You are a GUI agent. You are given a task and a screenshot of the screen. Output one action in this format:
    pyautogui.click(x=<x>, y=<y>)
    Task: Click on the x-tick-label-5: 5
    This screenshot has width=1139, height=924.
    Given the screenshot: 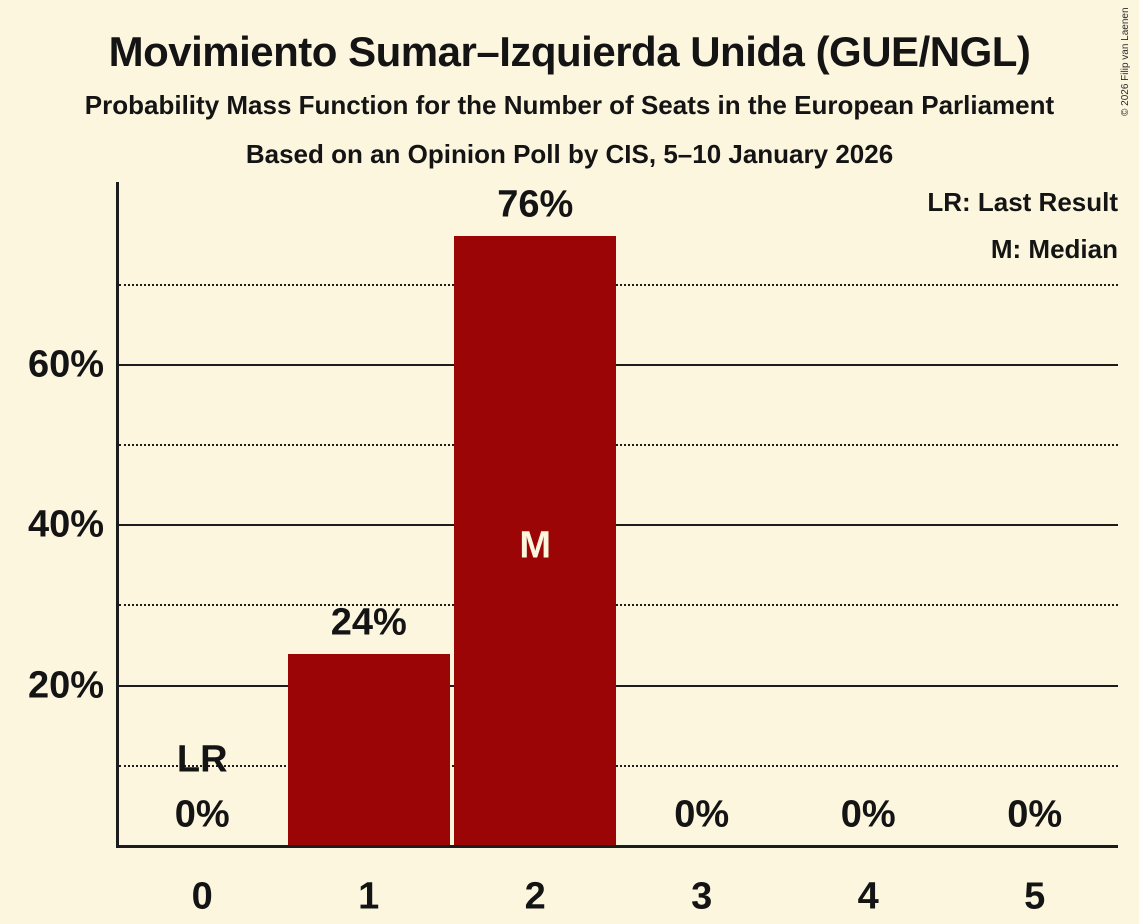 What is the action you would take?
    pyautogui.click(x=1035, y=896)
    